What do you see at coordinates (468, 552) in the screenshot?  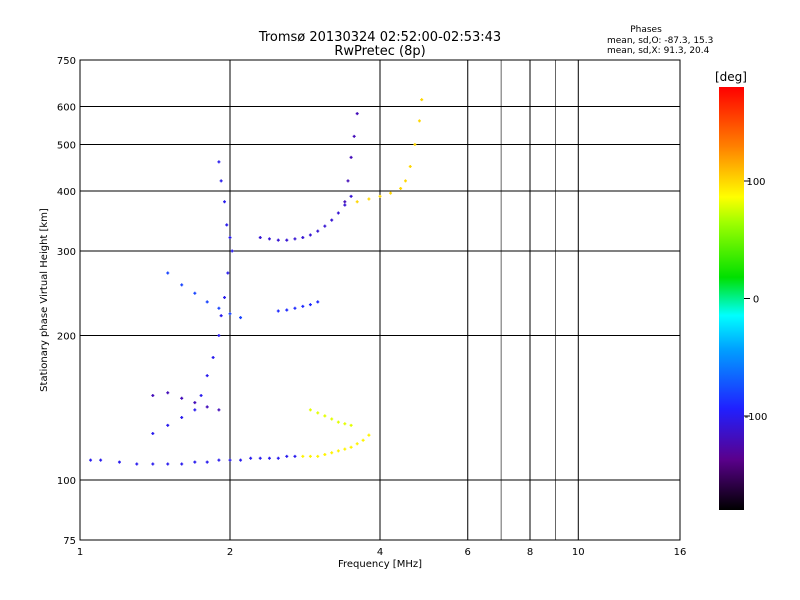 I see `x-tick-label: 6` at bounding box center [468, 552].